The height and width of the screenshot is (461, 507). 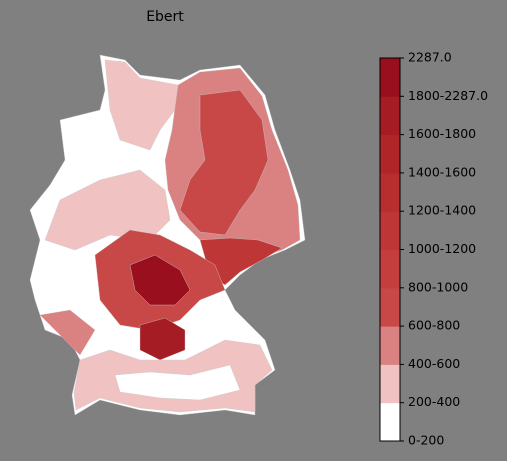 I want to click on colorbar-label: 2287.0, so click(x=430, y=57).